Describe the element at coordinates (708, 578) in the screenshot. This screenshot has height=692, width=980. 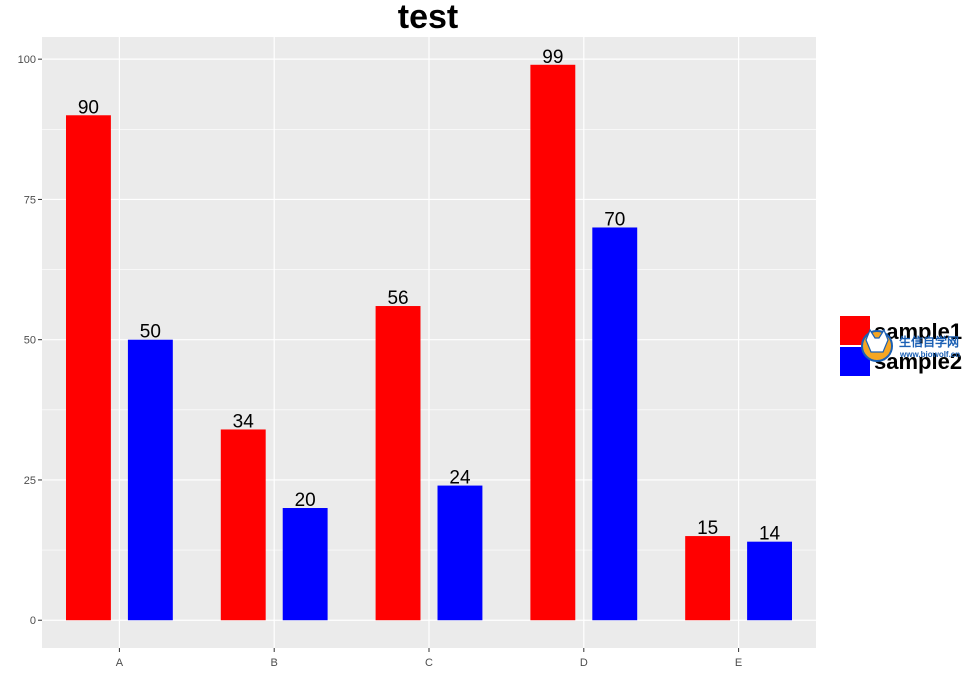
I see `bar-sample1-E` at that location.